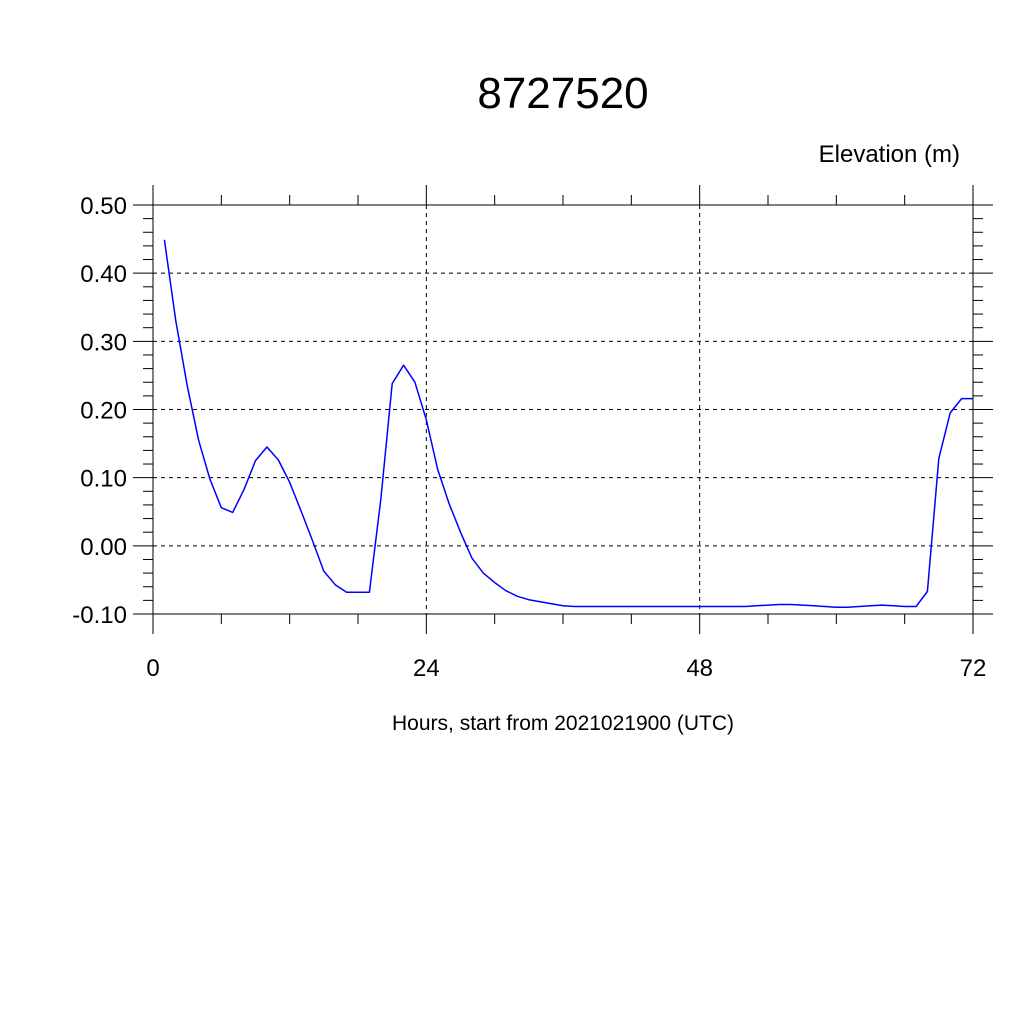  I want to click on y-tick-label: 0.10, so click(103, 479).